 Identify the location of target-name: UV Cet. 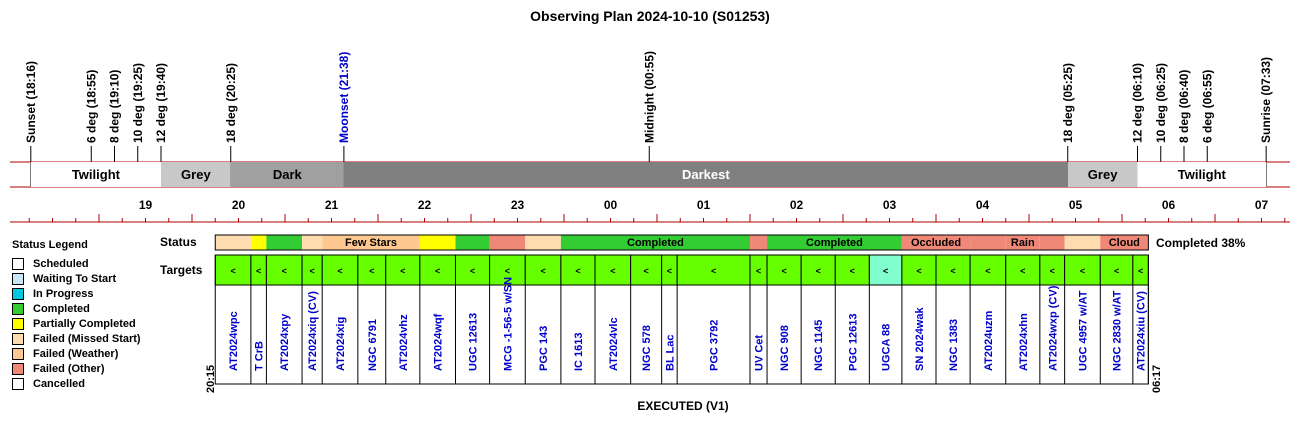
(760, 353).